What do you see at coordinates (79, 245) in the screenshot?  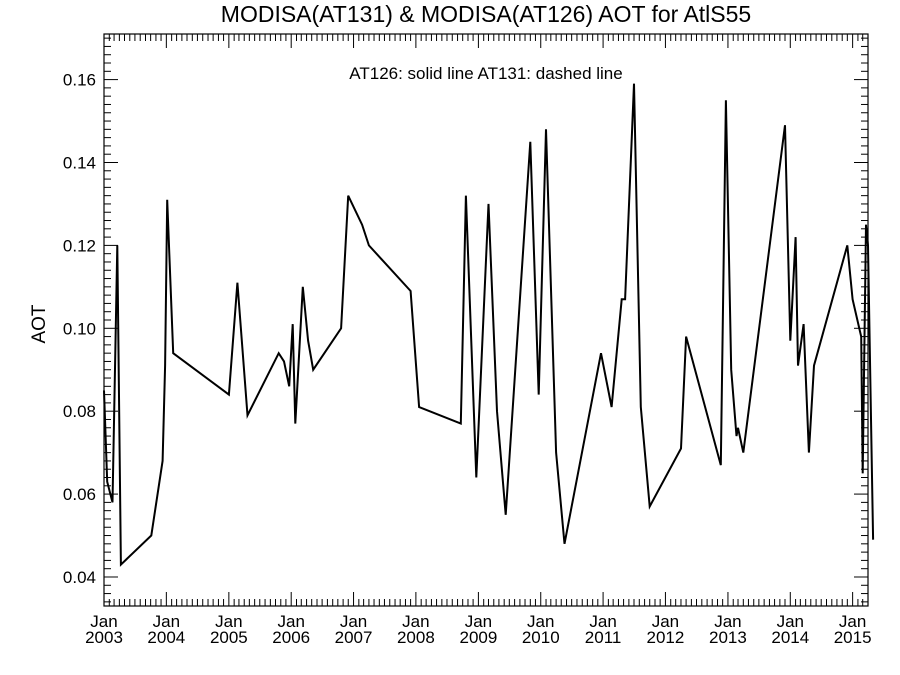 I see `y-tick-label: 0.12` at bounding box center [79, 245].